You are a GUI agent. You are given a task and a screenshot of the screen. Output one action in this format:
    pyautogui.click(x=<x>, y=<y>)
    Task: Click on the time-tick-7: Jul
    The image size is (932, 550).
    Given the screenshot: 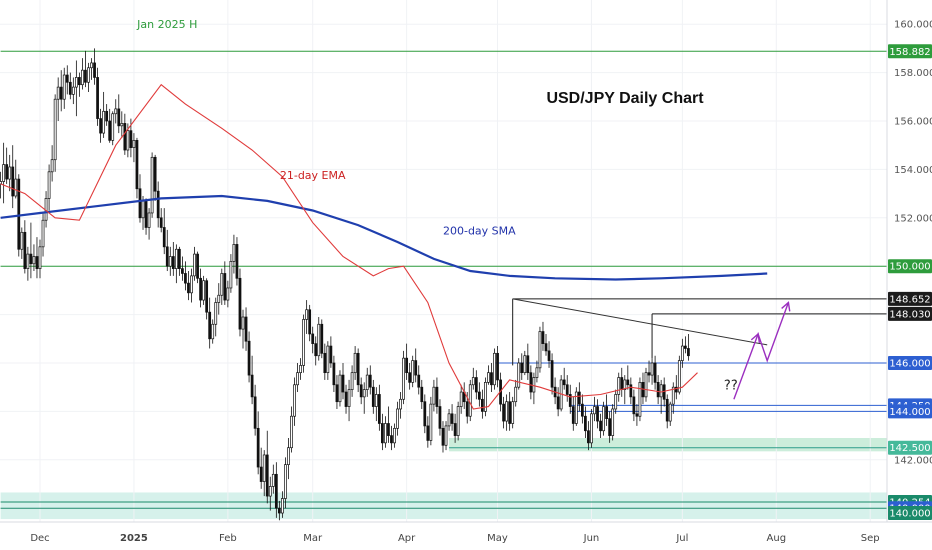 What is the action you would take?
    pyautogui.click(x=681, y=538)
    